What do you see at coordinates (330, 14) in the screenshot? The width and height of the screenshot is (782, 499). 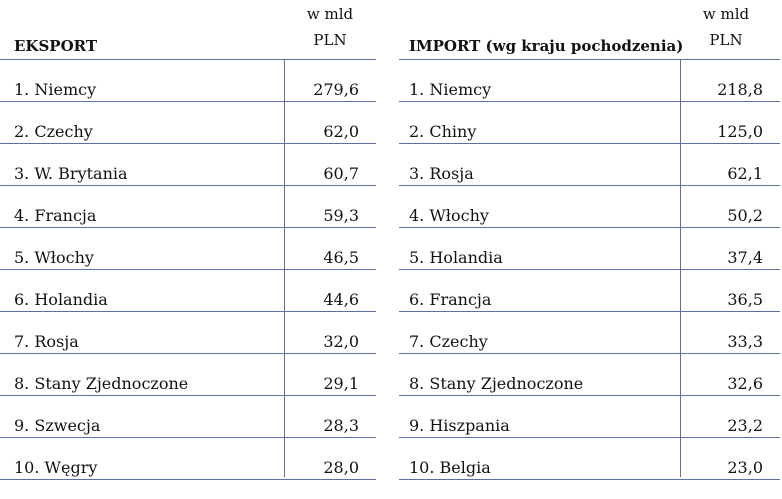 I see `export-unit-line1: w mld` at bounding box center [330, 14].